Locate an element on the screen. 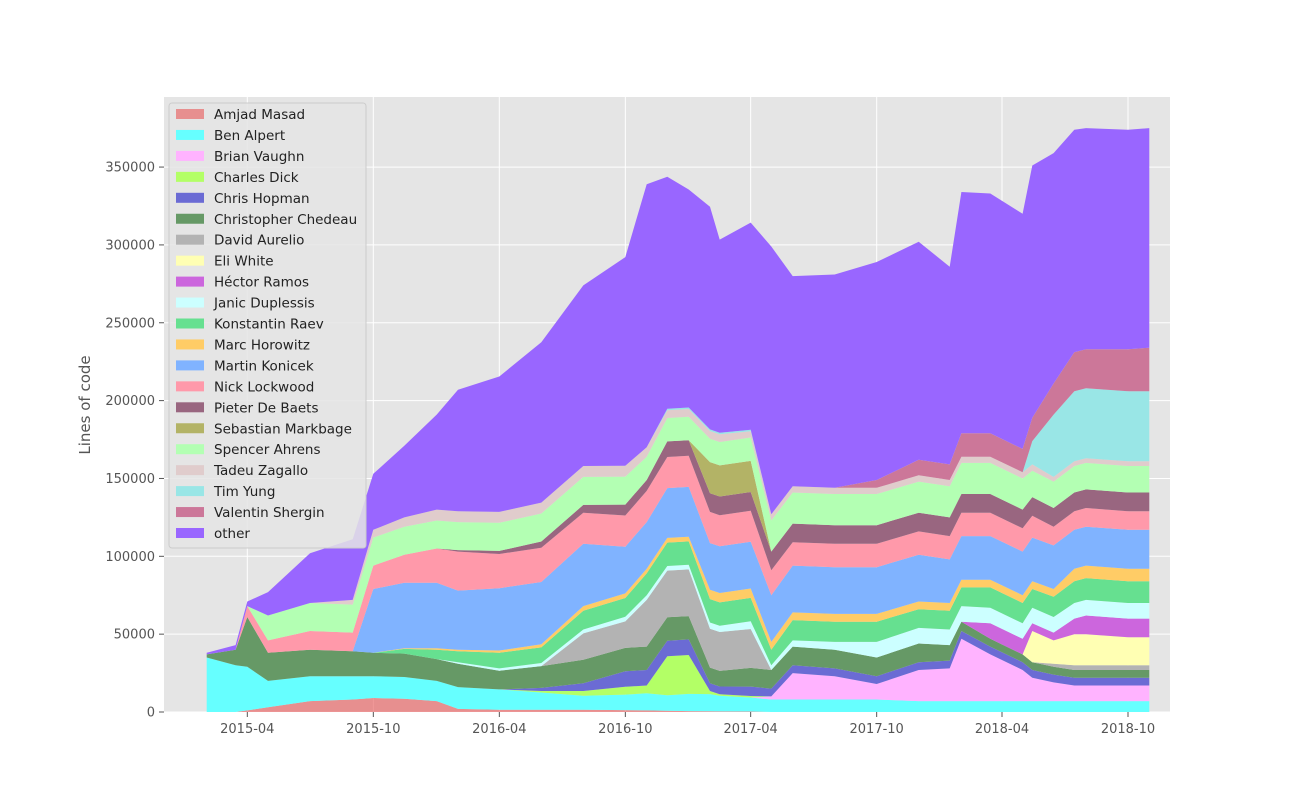 This screenshot has width=1300, height=800. area-konstantin-raev is located at coordinates (678, 605).